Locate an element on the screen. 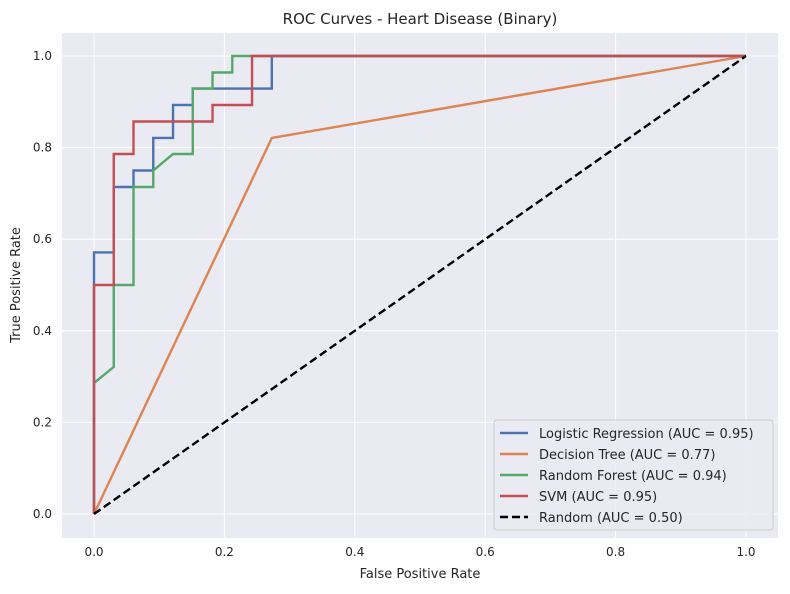 The image size is (790, 594). x-axis-label: False Positive Rate is located at coordinates (420, 574).